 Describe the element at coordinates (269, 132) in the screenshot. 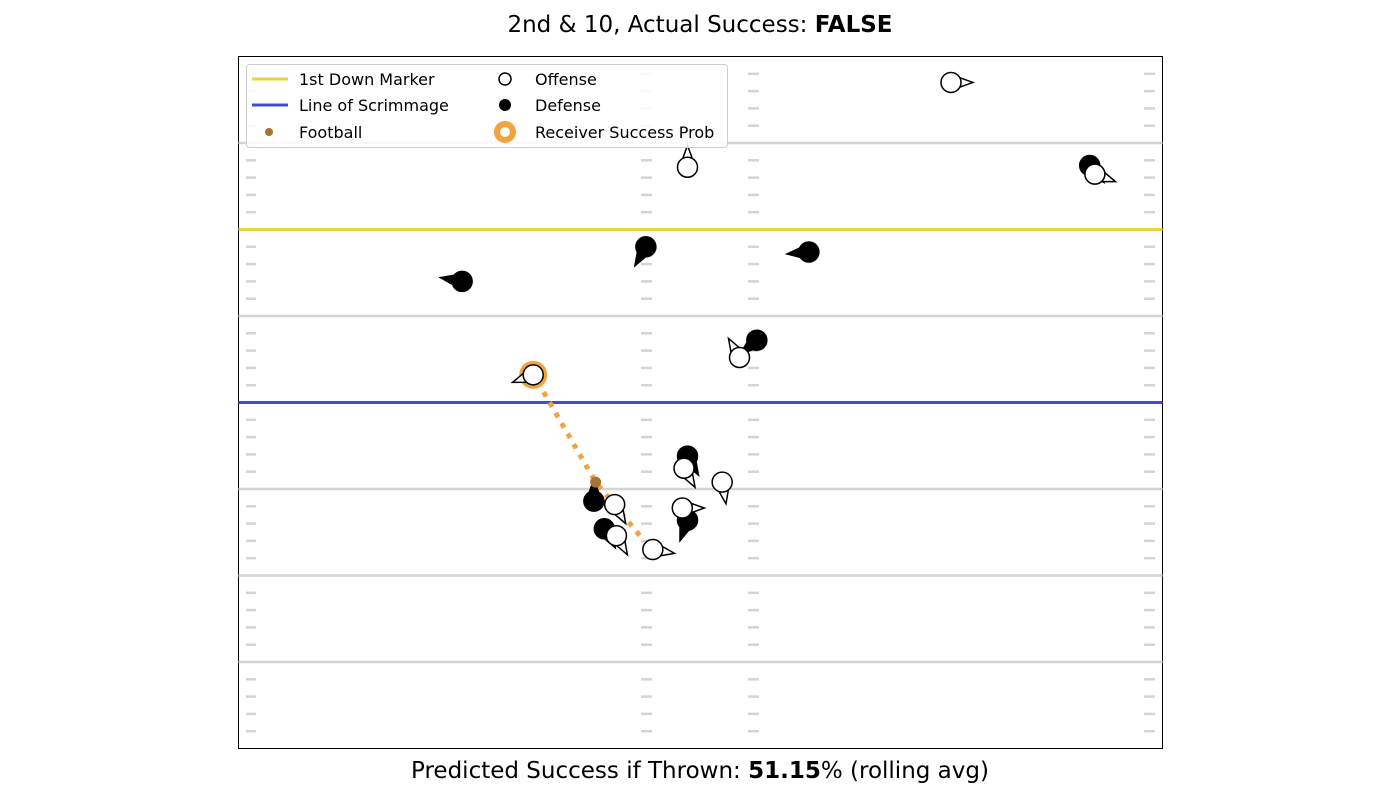

I see `legend-football-swatch` at that location.